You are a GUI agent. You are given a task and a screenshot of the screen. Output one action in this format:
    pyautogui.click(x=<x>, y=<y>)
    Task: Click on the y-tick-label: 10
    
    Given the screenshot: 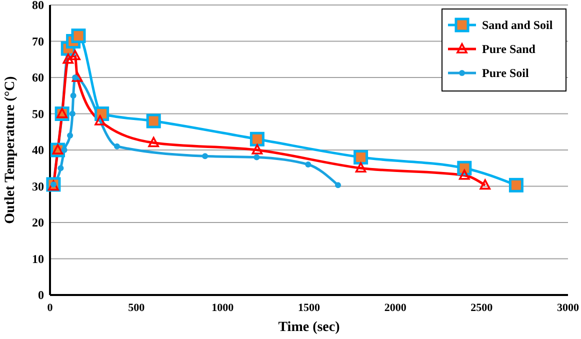 What is the action you would take?
    pyautogui.click(x=38, y=259)
    